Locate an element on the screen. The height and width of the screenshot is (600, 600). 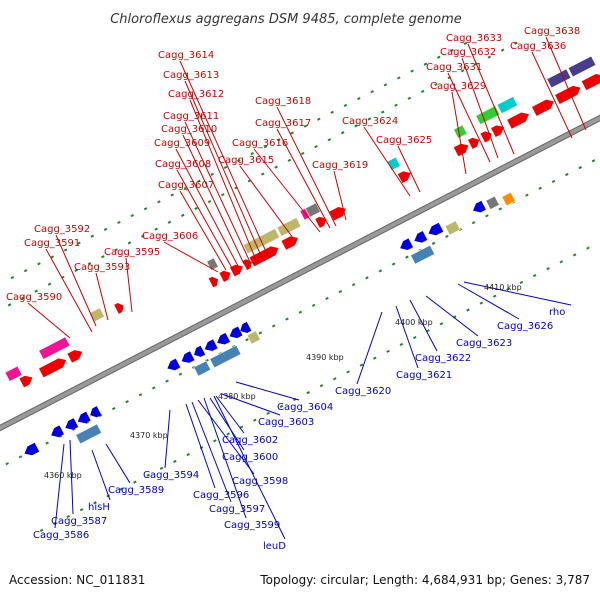
reverse-gene-label: Cagg_3620 is located at coordinates (363, 391).